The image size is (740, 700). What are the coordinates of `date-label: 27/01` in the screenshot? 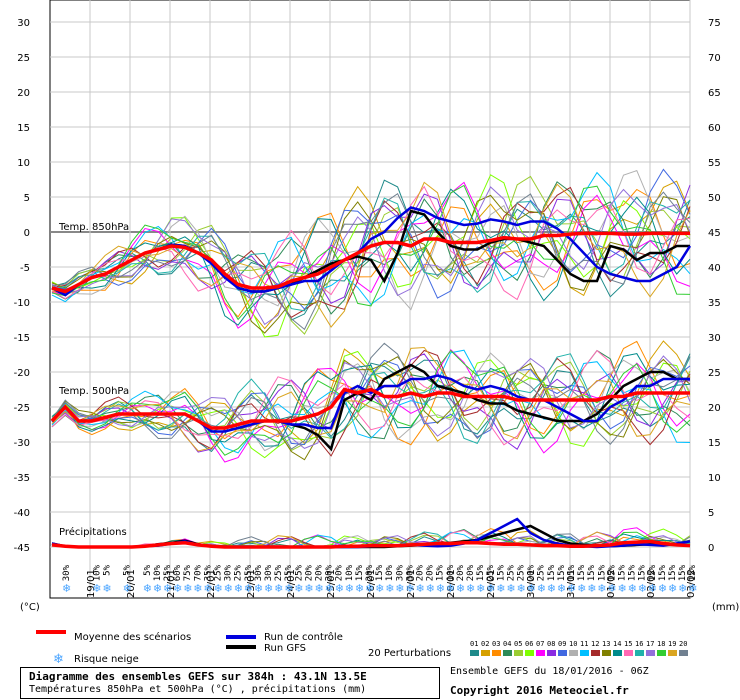 It's located at (411, 583).